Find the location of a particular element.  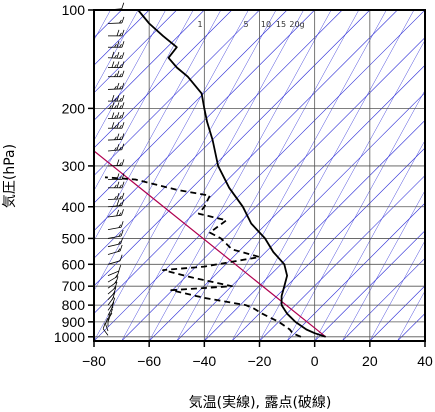

x-tick-label: 20 is located at coordinates (370, 361).